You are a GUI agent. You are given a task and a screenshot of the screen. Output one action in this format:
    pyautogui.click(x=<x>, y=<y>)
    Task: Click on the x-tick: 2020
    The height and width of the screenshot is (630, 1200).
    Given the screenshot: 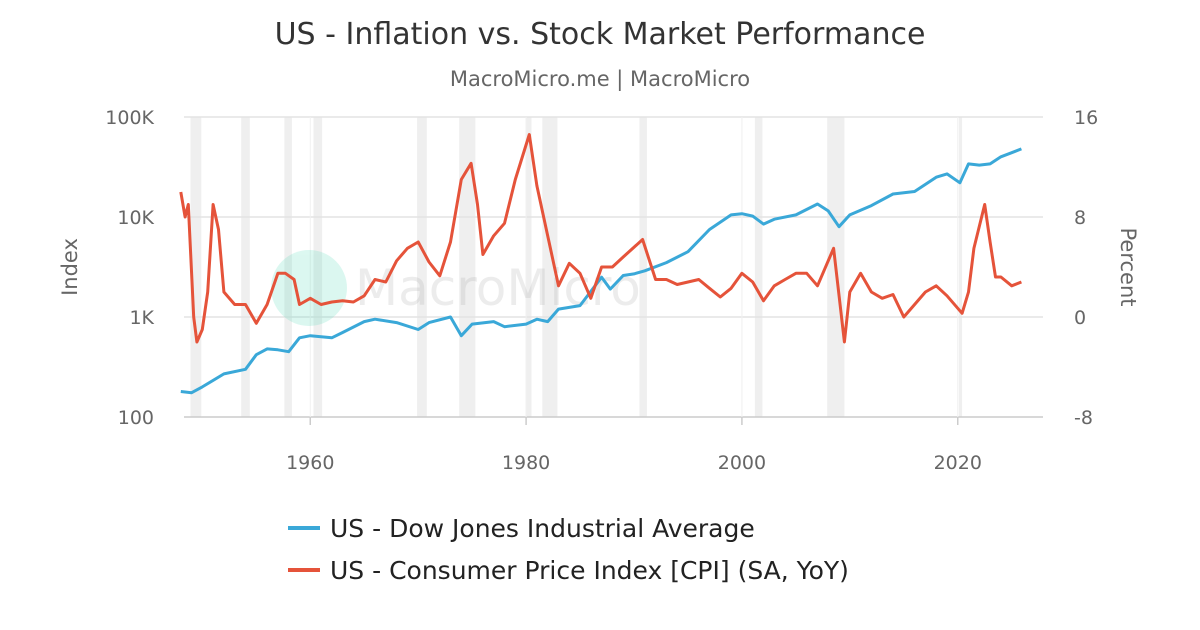 What is the action you would take?
    pyautogui.click(x=958, y=463)
    